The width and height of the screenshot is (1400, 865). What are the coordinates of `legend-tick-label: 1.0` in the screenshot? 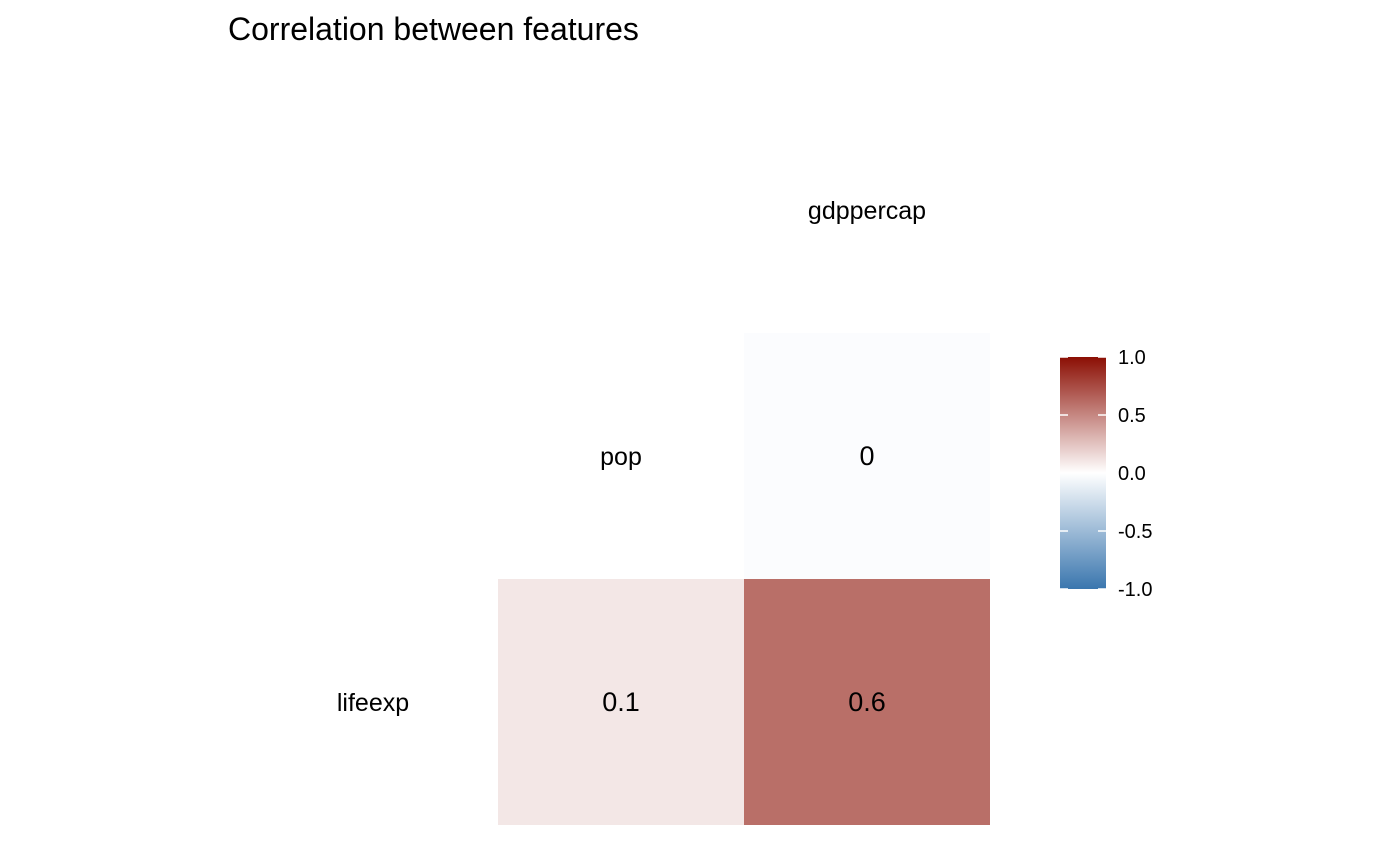 It's located at (1132, 358).